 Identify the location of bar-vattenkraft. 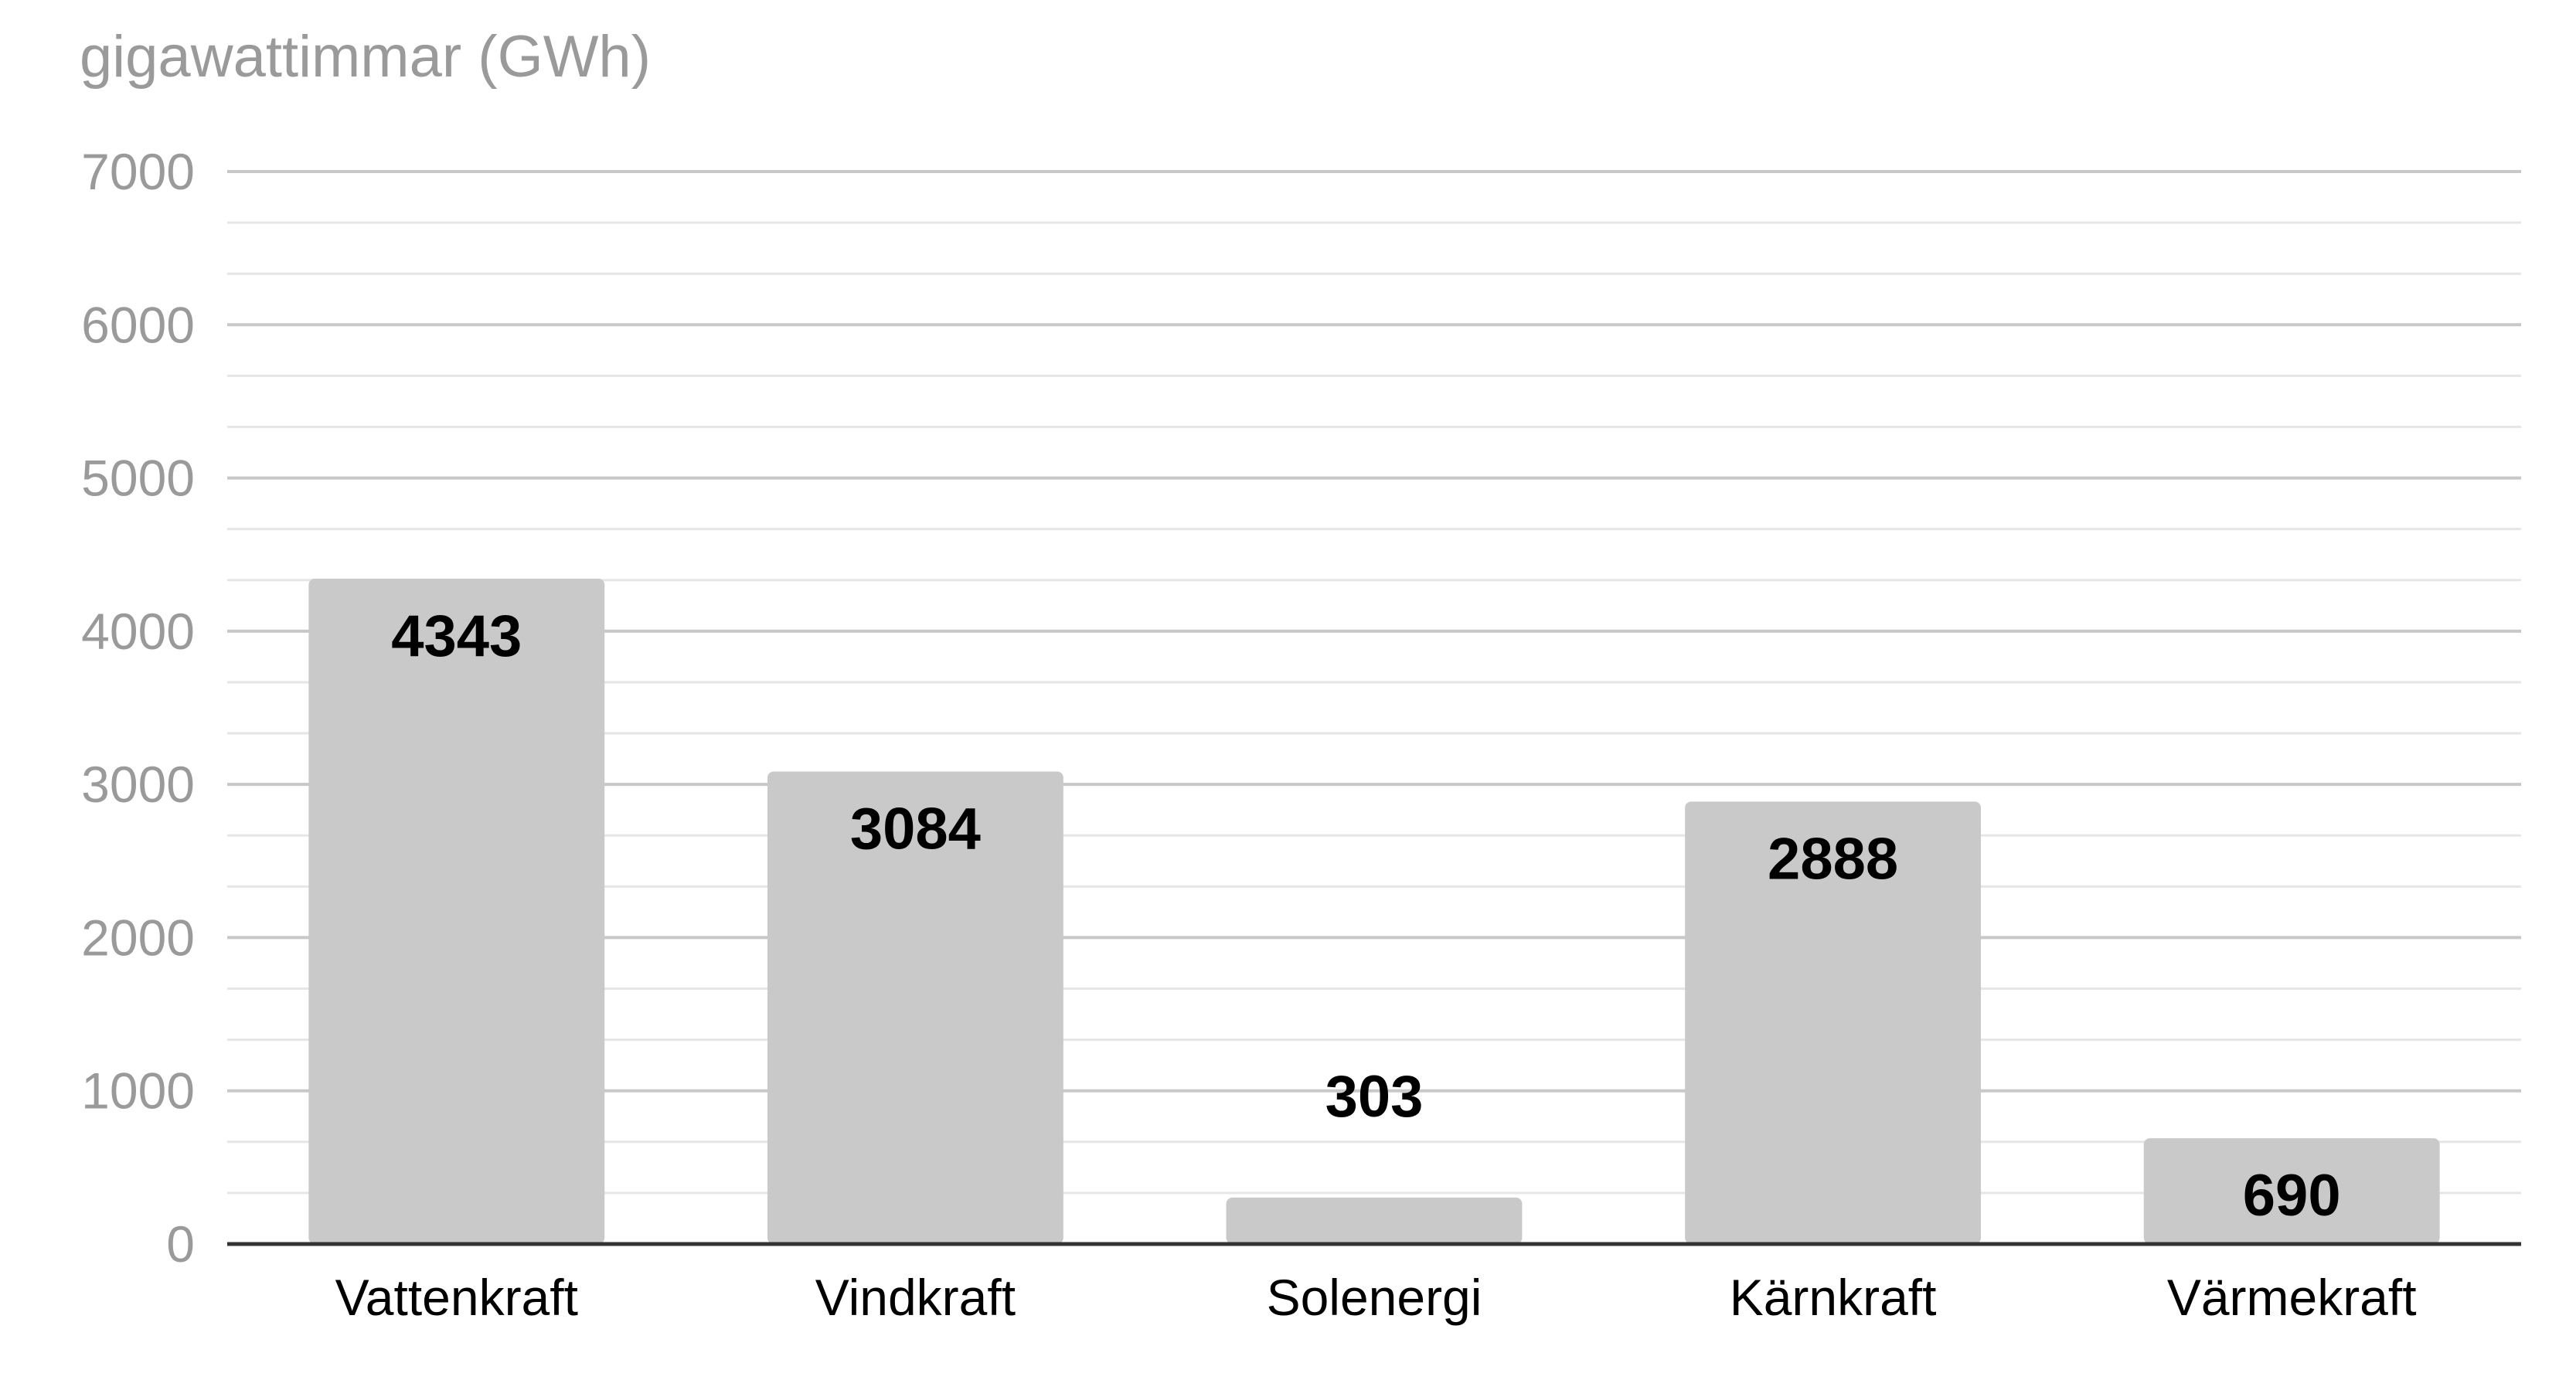
(456, 911).